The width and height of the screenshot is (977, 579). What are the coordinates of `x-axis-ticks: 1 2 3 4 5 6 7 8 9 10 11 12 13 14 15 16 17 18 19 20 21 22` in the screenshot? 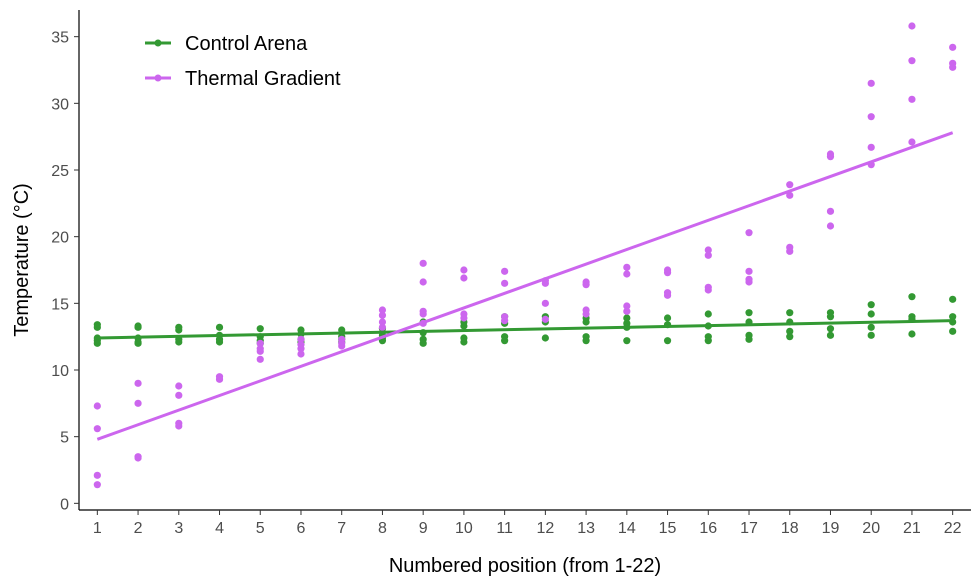 It's located at (527, 523).